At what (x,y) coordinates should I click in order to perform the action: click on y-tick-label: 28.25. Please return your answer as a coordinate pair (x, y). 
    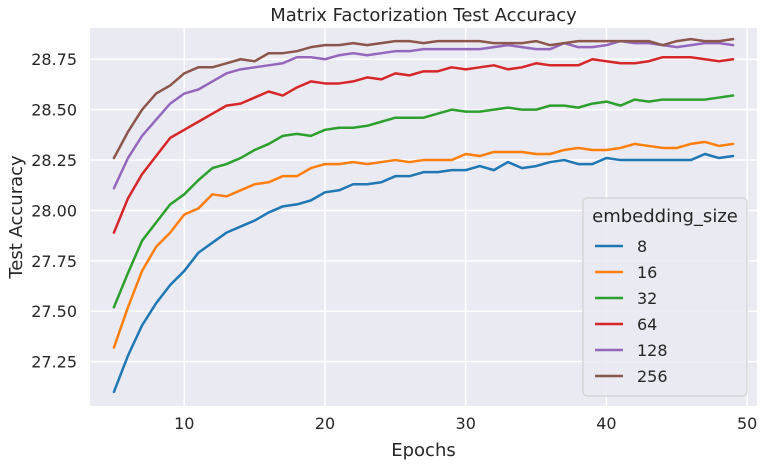
    Looking at the image, I should click on (54, 160).